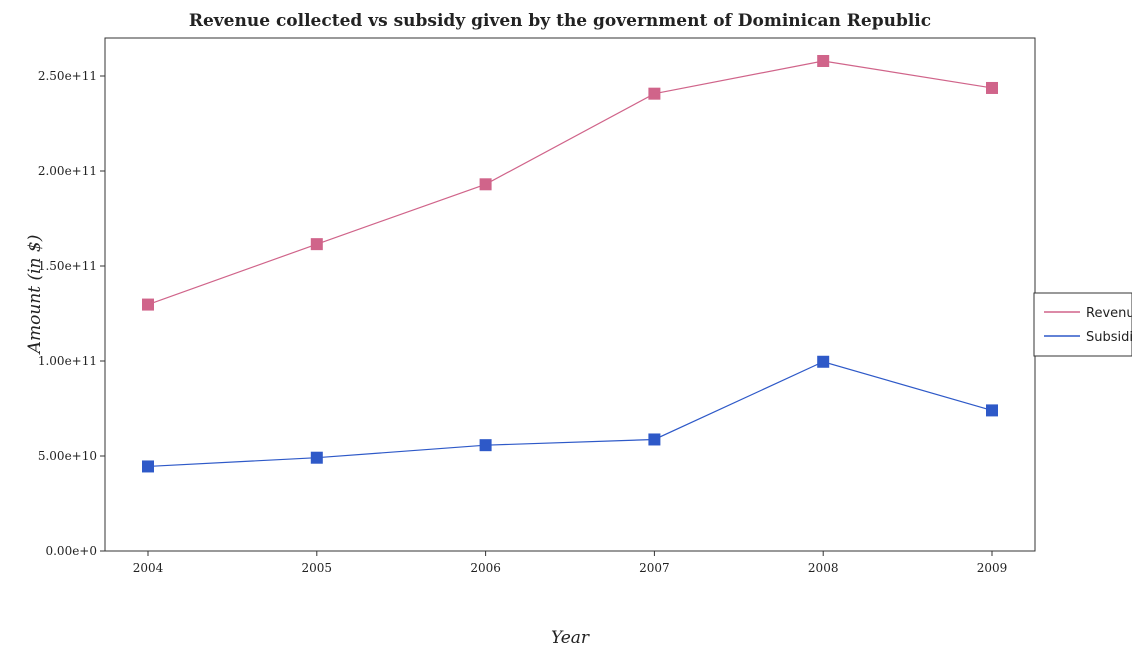 Image resolution: width=1132 pixels, height=650 pixels. Describe the element at coordinates (485, 184) in the screenshot. I see `revenue-point-2006` at that location.